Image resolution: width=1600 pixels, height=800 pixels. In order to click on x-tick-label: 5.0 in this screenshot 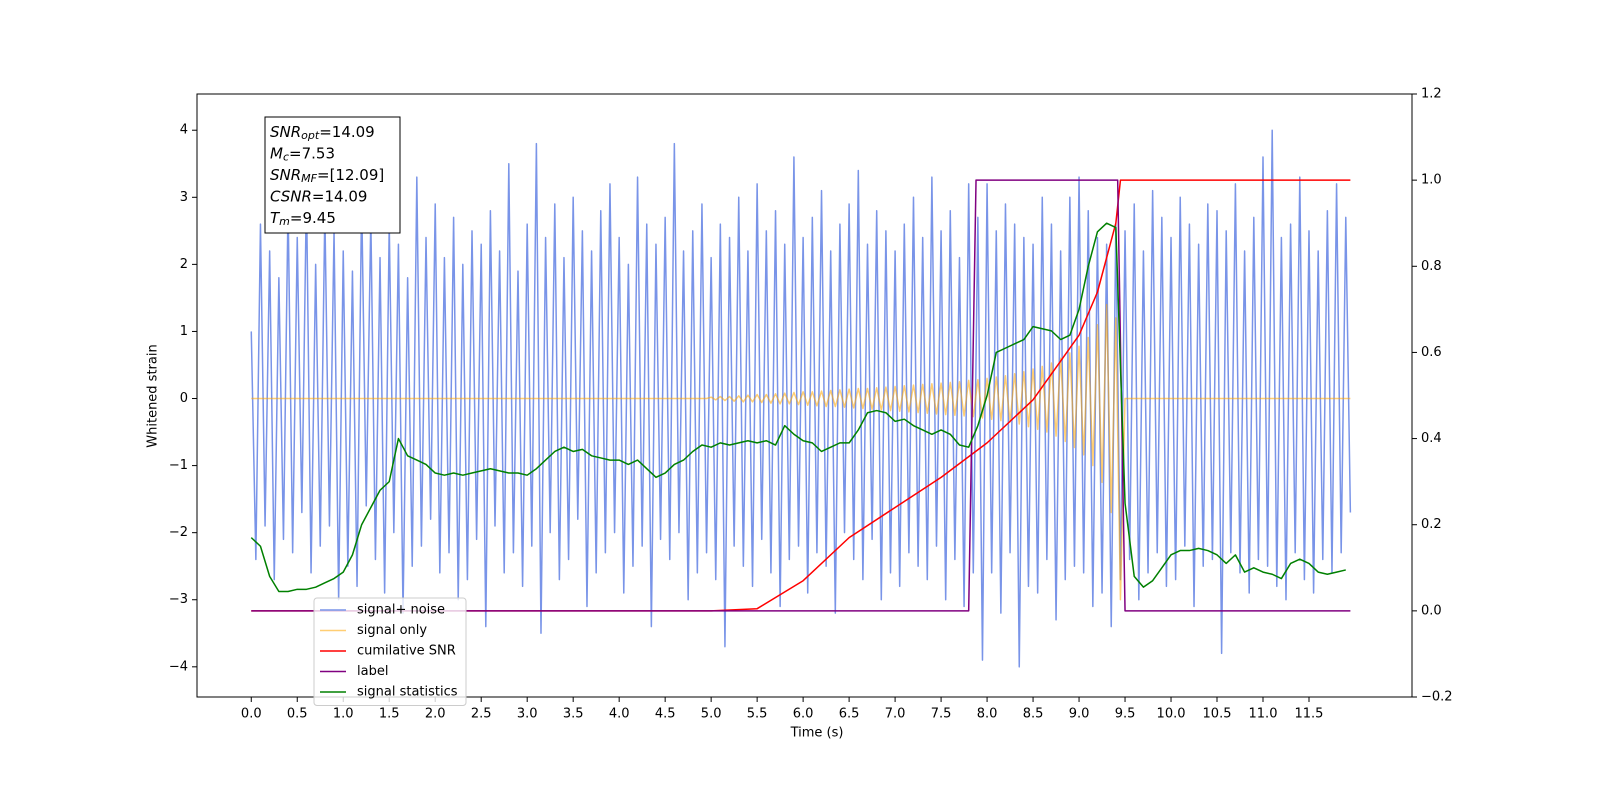, I will do `click(711, 714)`.